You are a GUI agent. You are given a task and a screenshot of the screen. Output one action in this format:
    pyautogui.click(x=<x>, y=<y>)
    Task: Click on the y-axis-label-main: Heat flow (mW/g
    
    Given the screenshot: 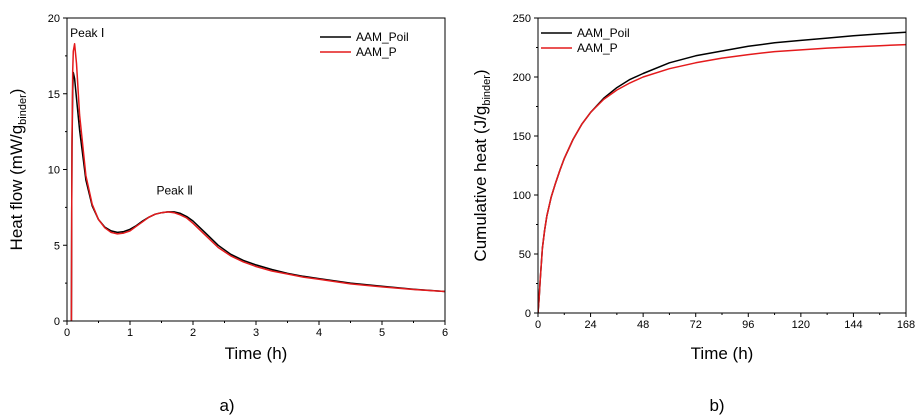 What is the action you would take?
    pyautogui.click(x=16, y=188)
    